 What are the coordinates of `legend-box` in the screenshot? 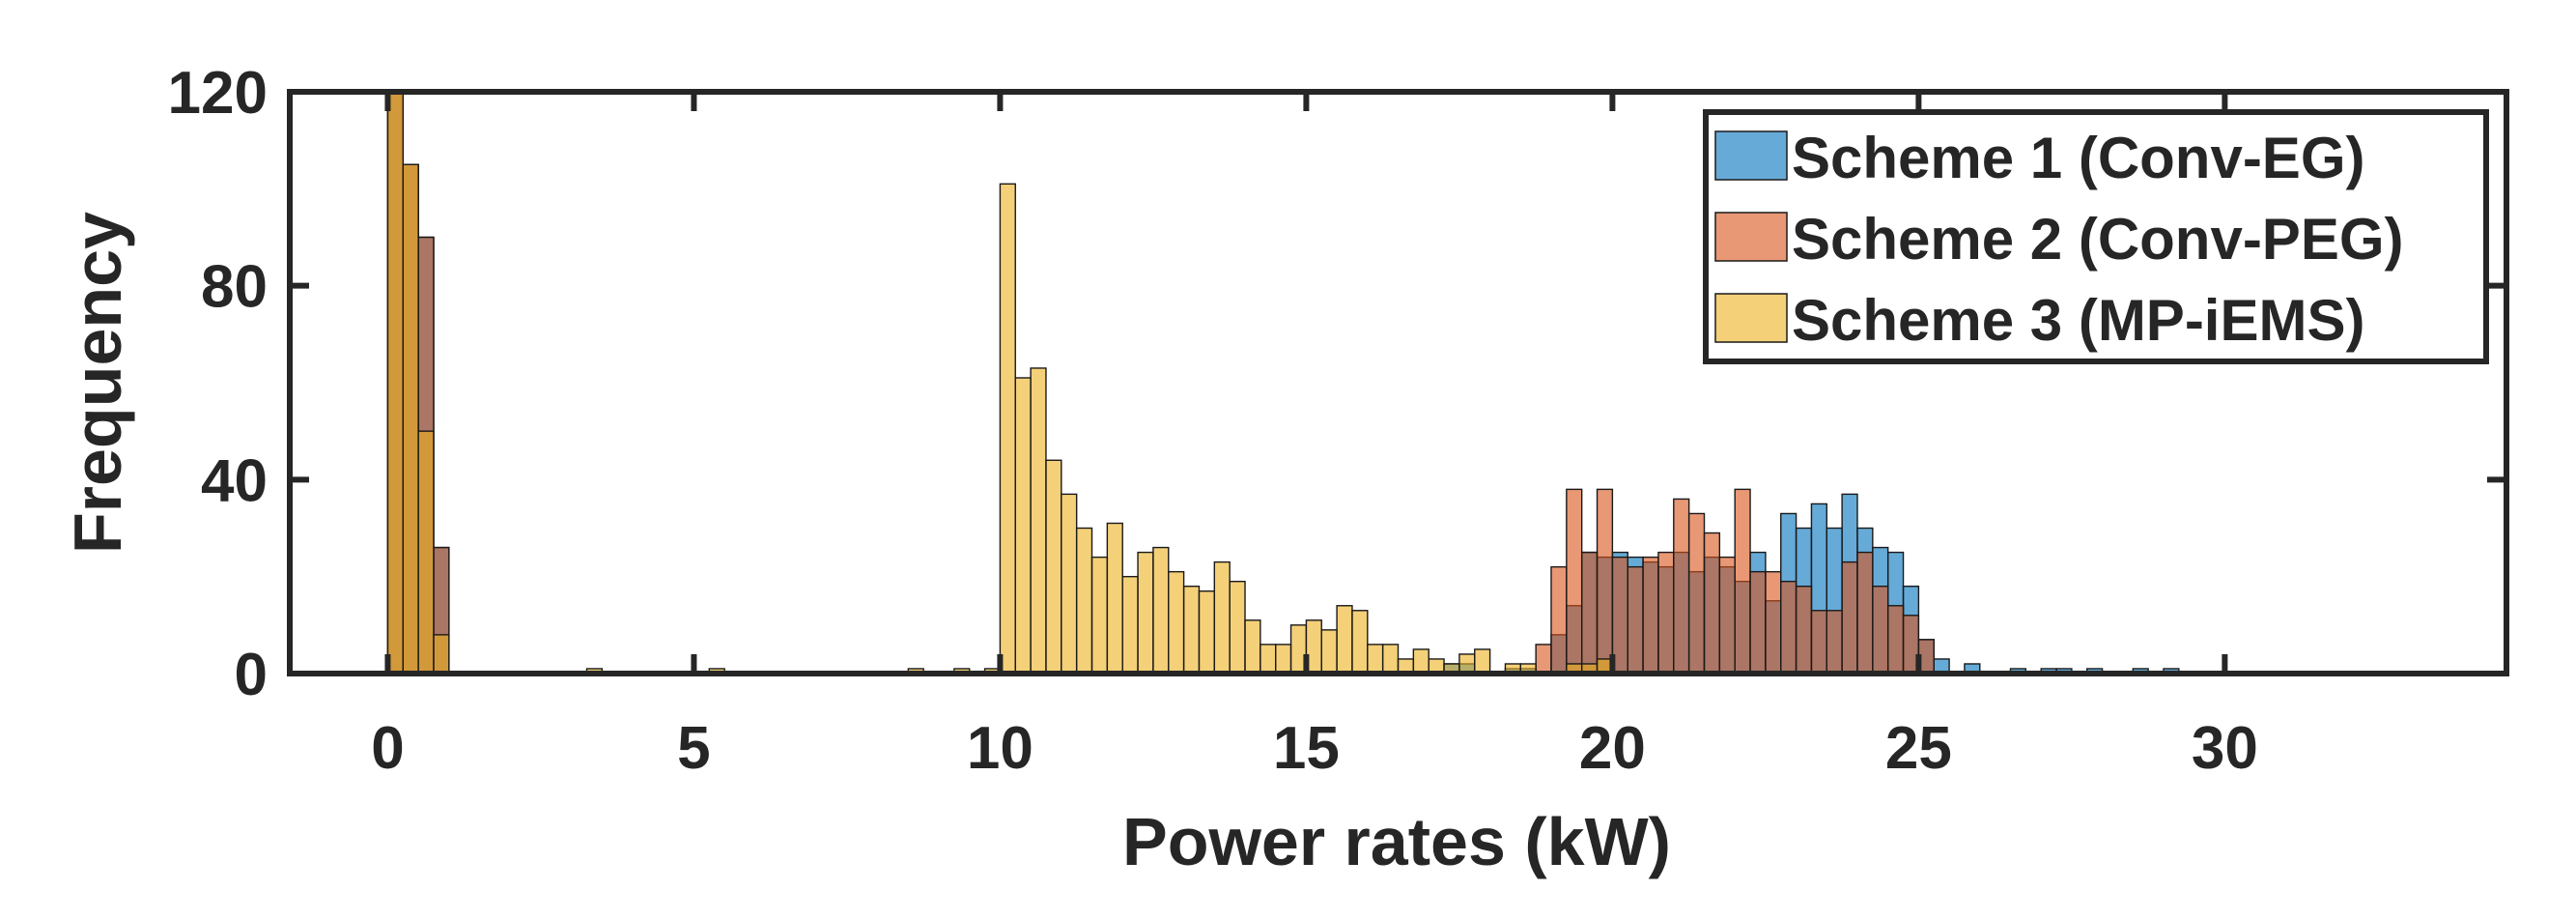 It's located at (2096, 236).